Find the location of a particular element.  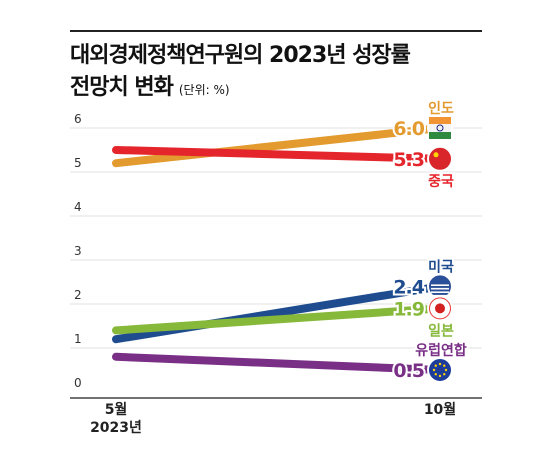

china-flag-icon is located at coordinates (440, 158).